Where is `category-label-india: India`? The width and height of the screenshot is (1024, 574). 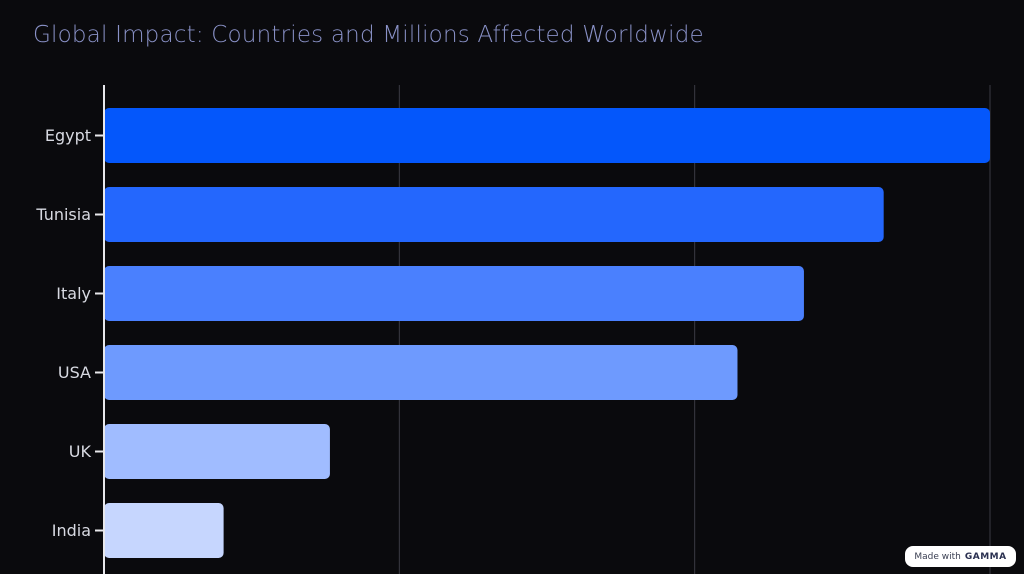 category-label-india: India is located at coordinates (71, 530).